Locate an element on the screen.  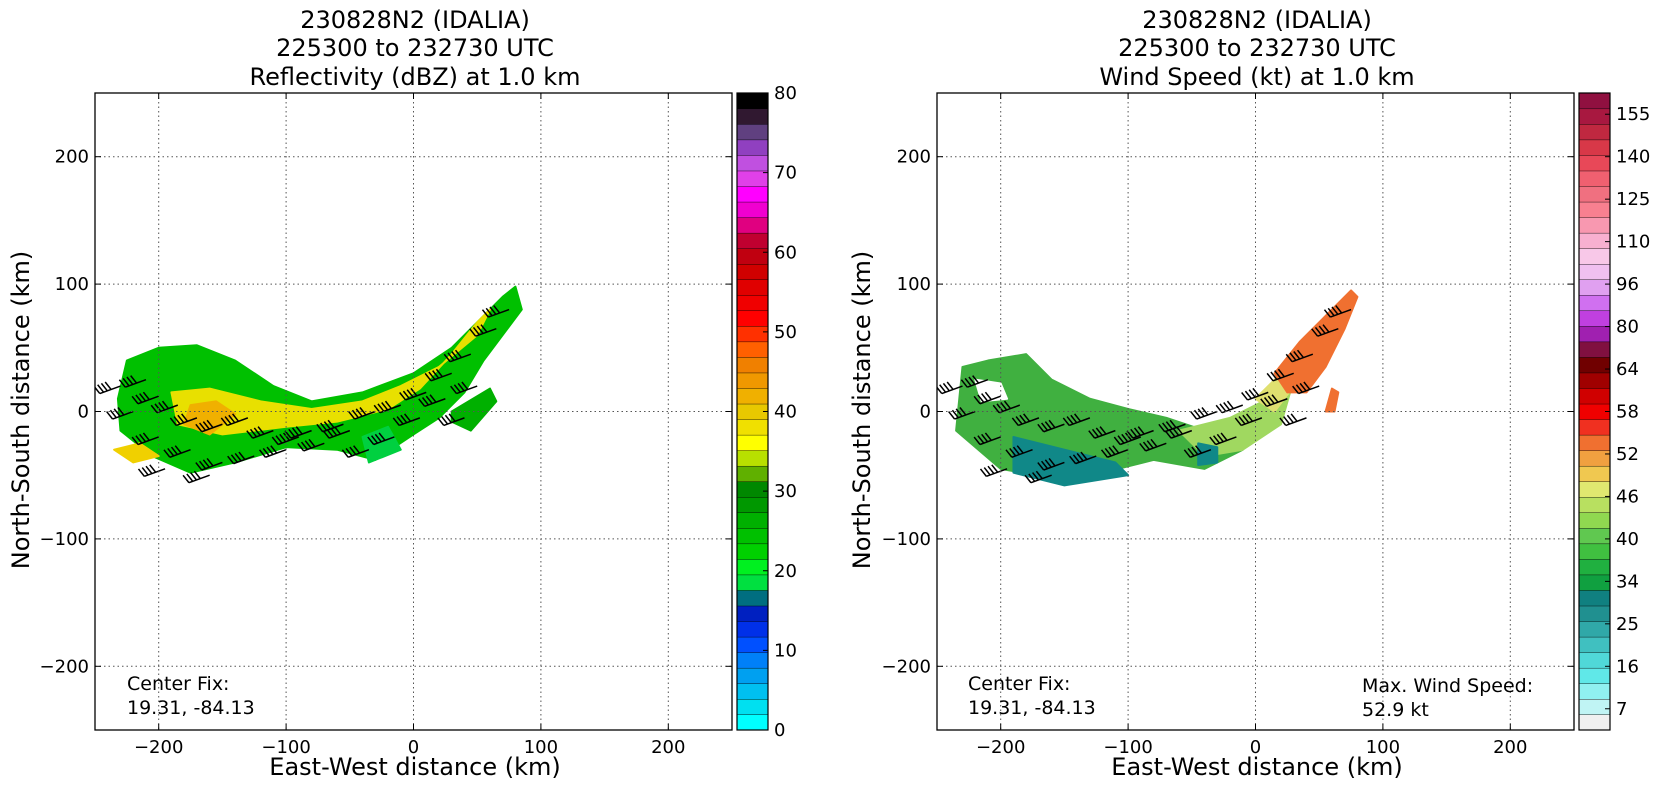
wind-colorbar-tick-label: 40 is located at coordinates (1627, 539).